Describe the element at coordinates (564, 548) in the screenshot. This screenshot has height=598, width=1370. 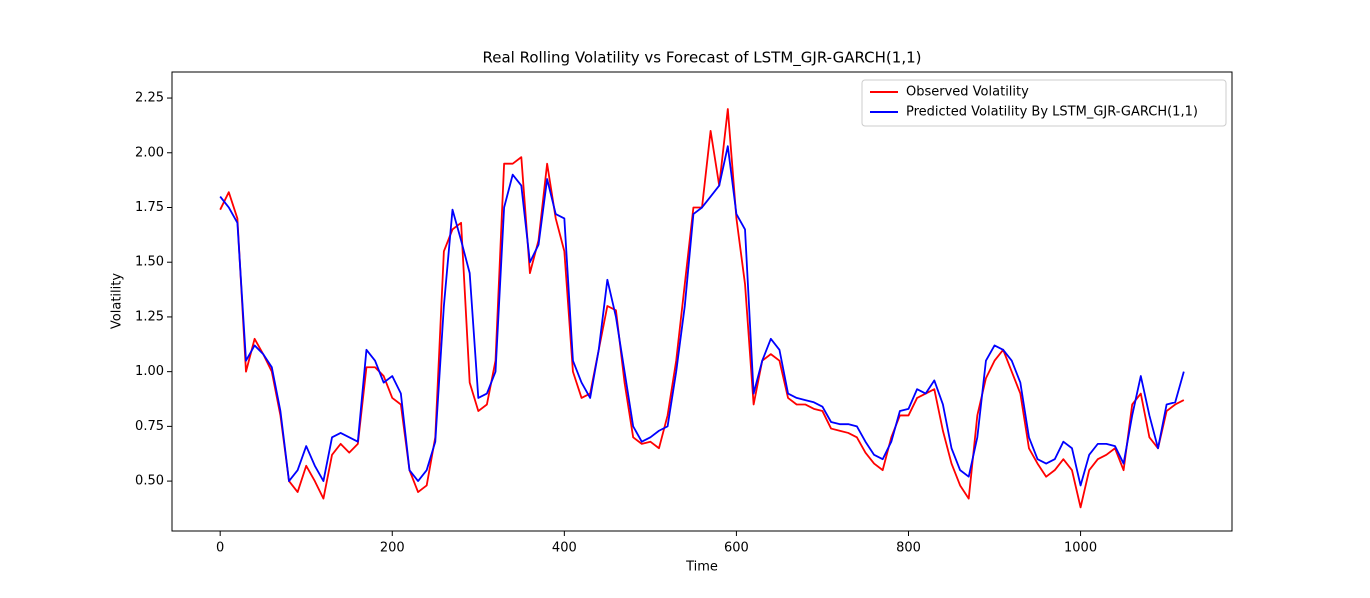
I see `x-tick-label: 400` at that location.